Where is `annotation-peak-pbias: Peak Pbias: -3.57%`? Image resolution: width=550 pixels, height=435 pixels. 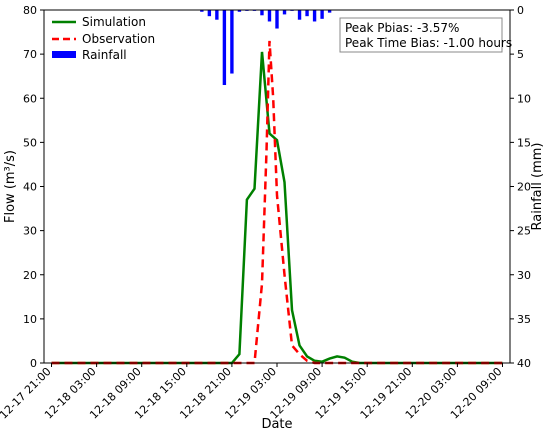 annotation-peak-pbias: Peak Pbias: -3.57% is located at coordinates (402, 28).